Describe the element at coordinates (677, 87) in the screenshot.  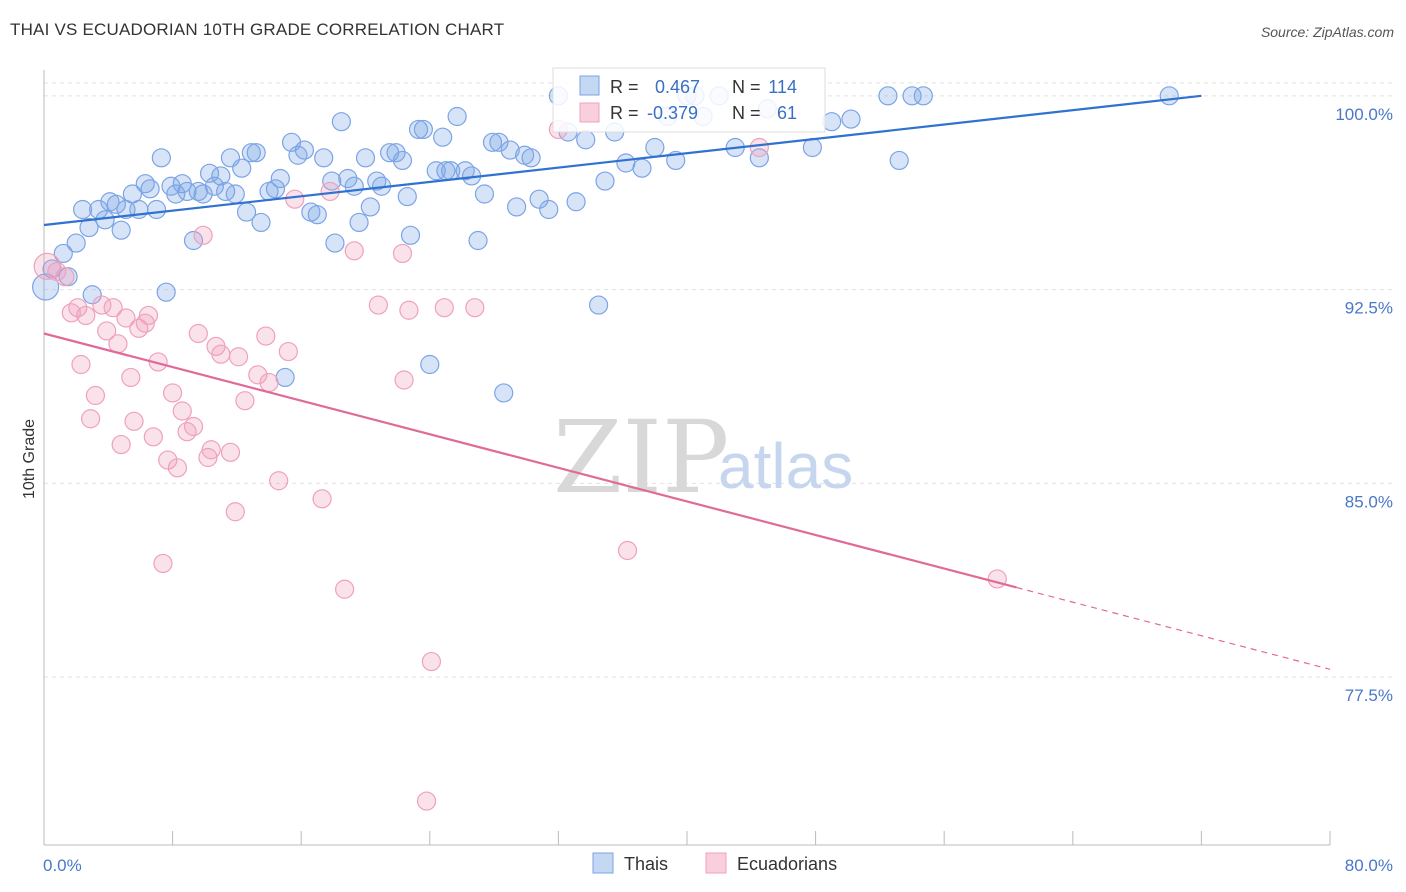
I see `stats-r-value-thais: 0.467` at that location.